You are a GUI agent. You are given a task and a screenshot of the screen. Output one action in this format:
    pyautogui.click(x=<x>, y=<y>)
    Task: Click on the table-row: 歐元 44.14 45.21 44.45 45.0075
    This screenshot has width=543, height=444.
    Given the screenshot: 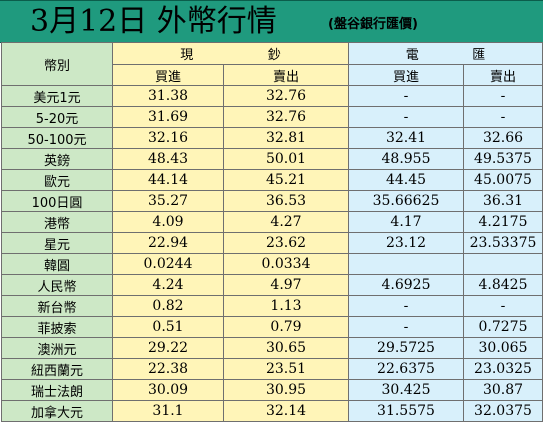 What is the action you would take?
    pyautogui.click(x=272, y=180)
    